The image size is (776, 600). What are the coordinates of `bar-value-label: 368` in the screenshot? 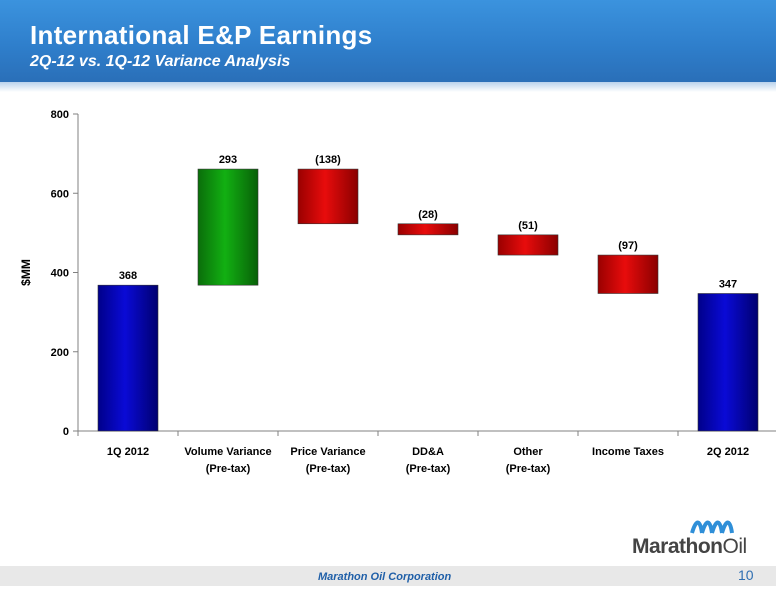 It's located at (128, 276).